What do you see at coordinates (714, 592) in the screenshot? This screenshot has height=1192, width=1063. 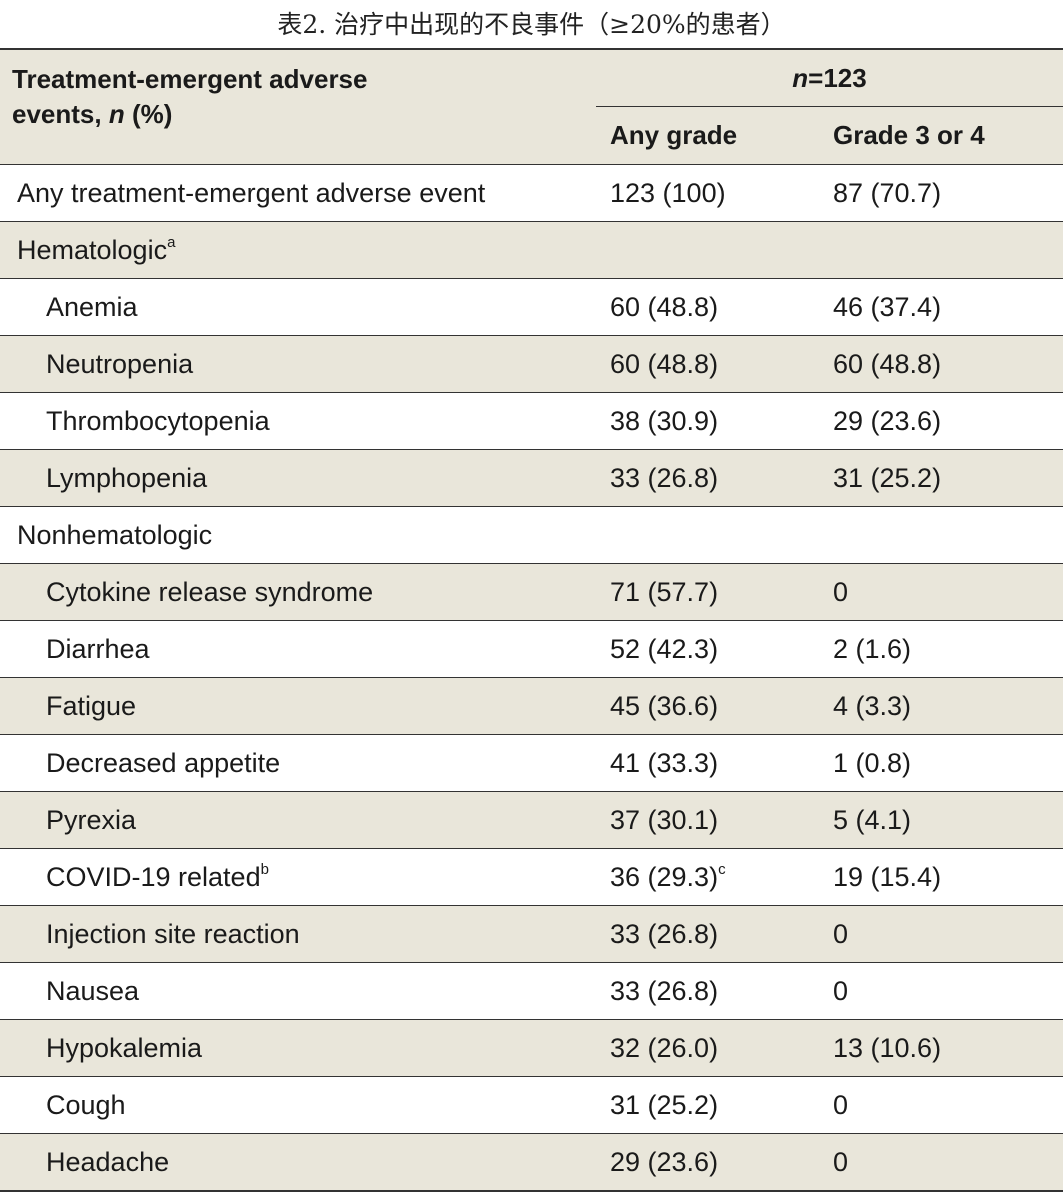 I see `any-grade-cell: 71 (57.7)` at bounding box center [714, 592].